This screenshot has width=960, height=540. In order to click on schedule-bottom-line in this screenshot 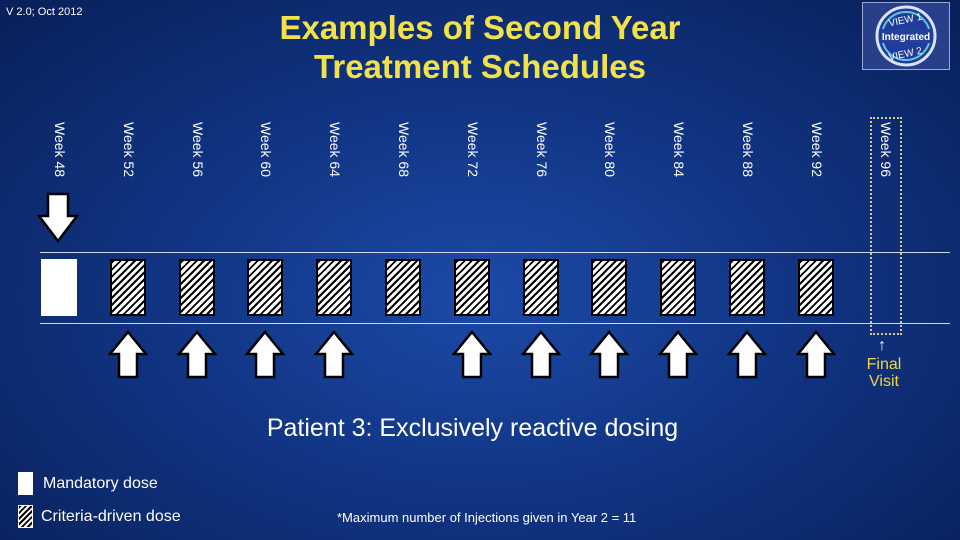, I will do `click(495, 323)`.